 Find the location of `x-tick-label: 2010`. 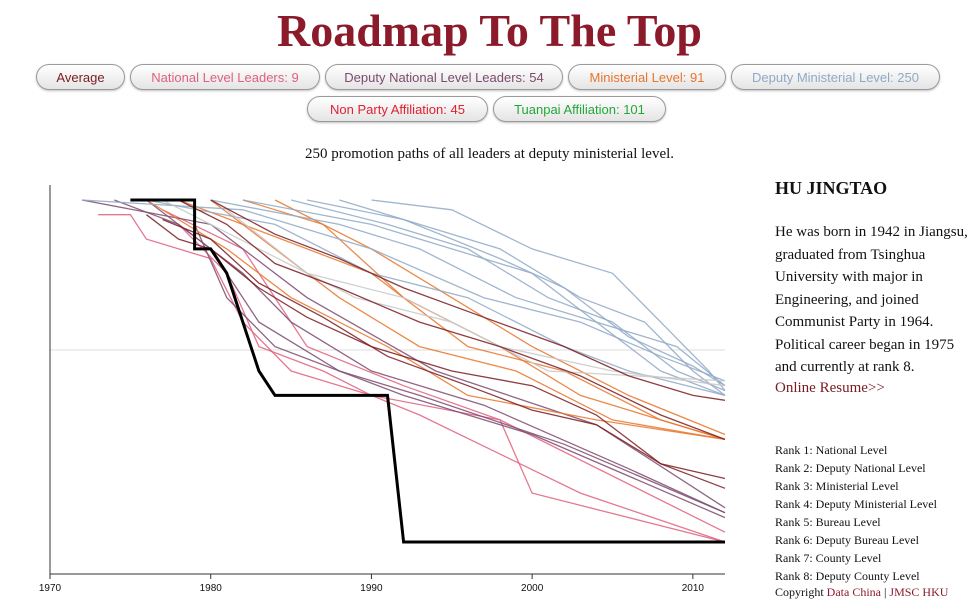

x-tick-label: 2010 is located at coordinates (693, 588).